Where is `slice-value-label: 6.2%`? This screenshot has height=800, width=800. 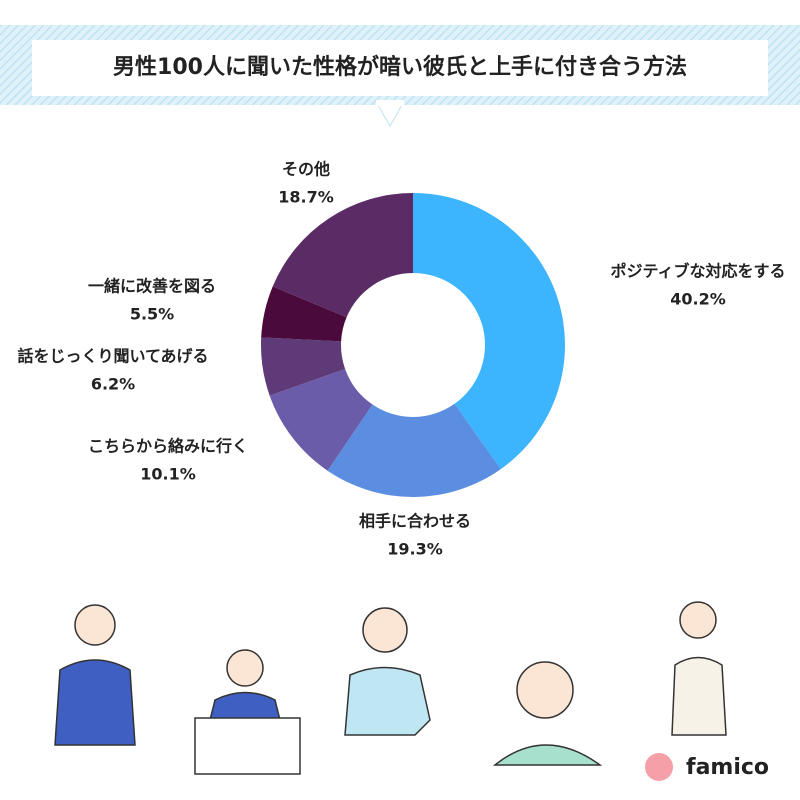 slice-value-label: 6.2% is located at coordinates (113, 384).